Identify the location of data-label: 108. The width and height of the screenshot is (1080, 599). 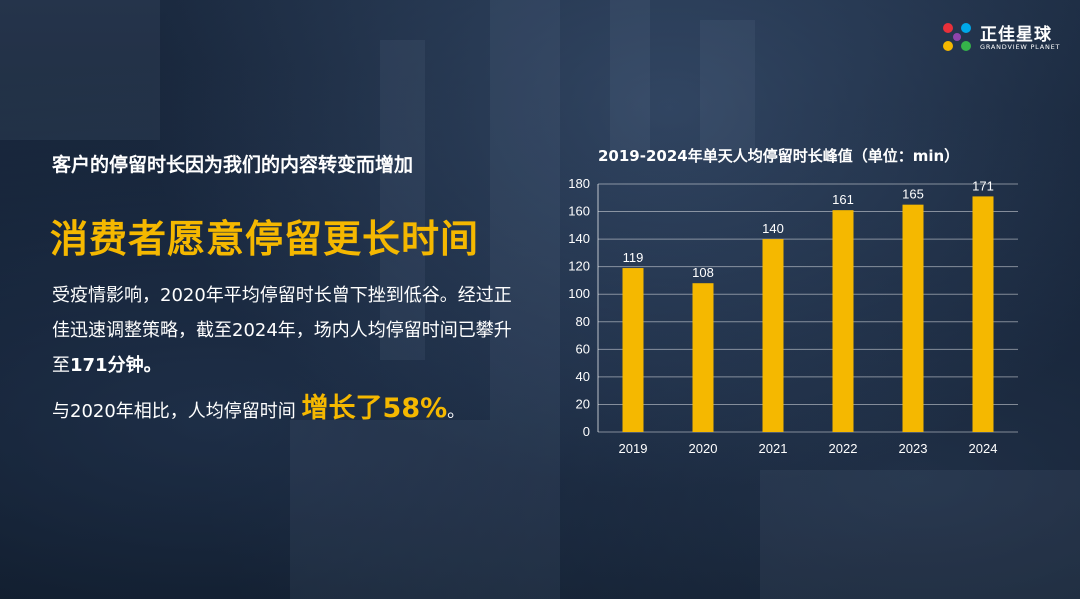
(703, 272).